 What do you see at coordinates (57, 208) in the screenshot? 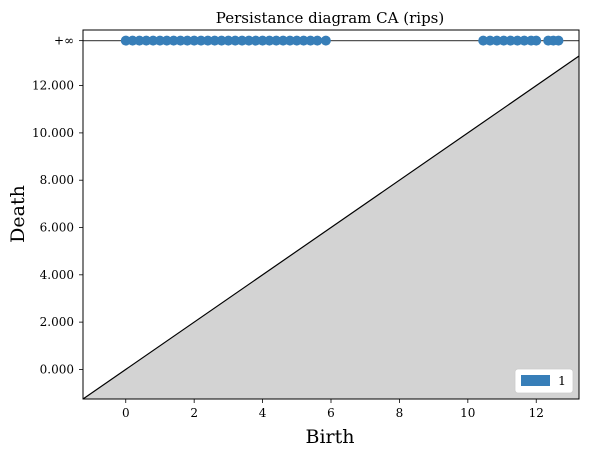
I see `y-axis-ticks: 0.000 2.000 4.000 6.000 8.000 10.000 12.000` at bounding box center [57, 208].